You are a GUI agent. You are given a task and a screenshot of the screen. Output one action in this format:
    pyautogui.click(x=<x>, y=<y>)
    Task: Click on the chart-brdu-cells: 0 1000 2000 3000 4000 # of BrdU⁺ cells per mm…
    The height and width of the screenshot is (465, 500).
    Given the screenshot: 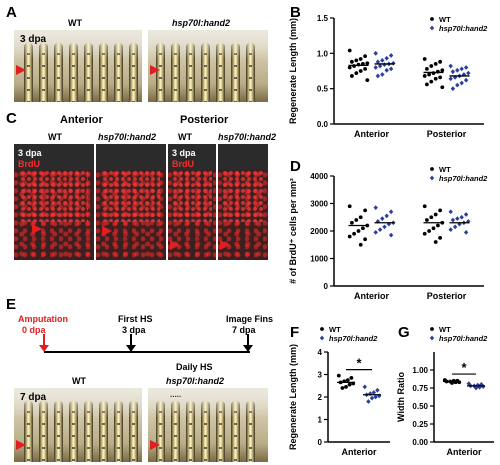 What is the action you would take?
    pyautogui.click(x=388, y=233)
    